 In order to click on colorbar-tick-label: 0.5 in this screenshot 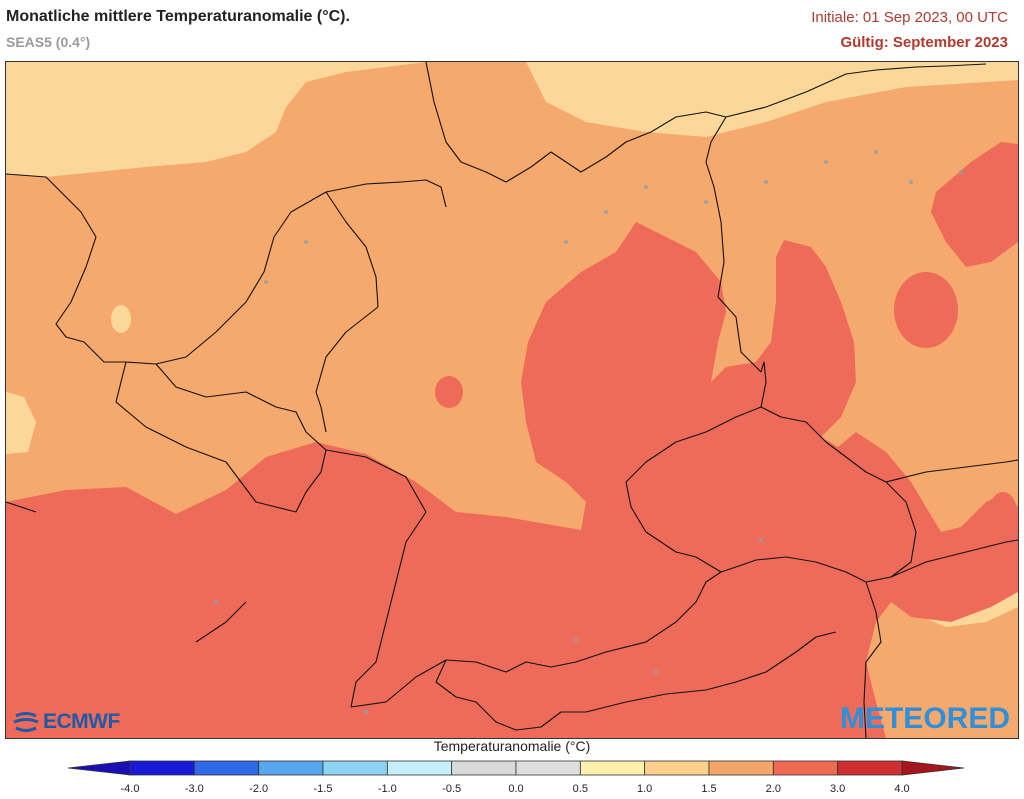, I will do `click(580, 789)`.